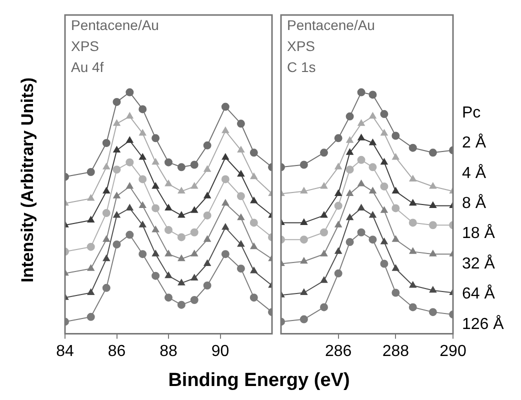 This screenshot has height=400, width=521. Describe the element at coordinates (479, 293) in the screenshot. I see `text: 64 Å` at that location.